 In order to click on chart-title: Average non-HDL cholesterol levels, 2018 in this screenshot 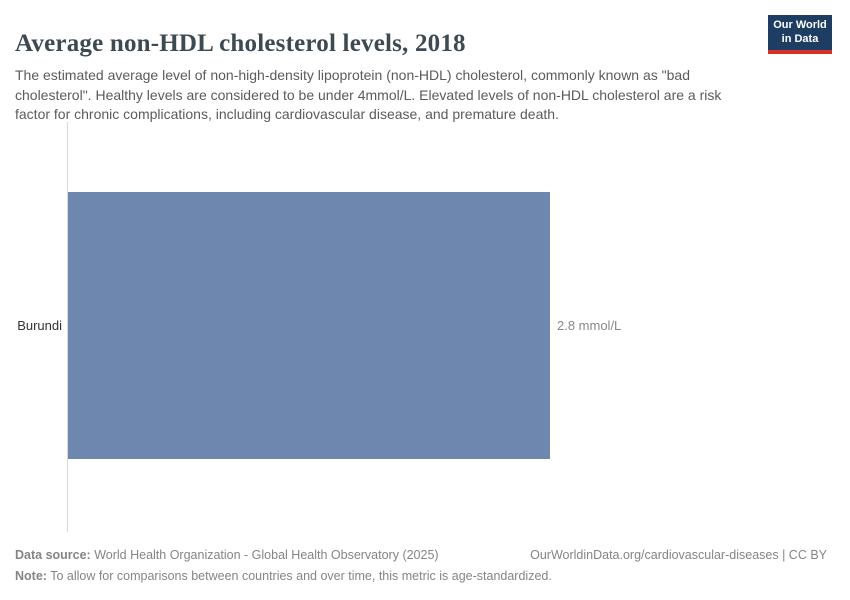, I will do `click(240, 43)`.